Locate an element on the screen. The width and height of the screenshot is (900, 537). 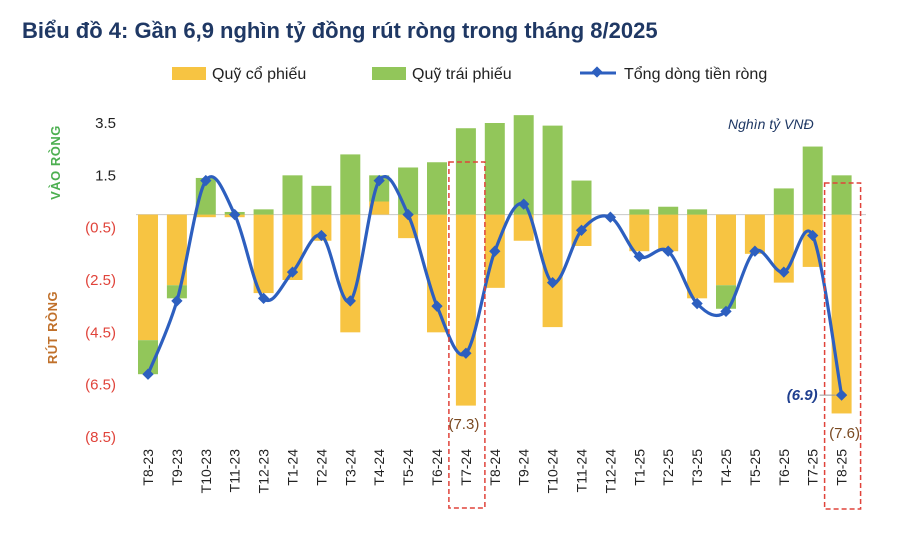
x-tick-label: T7-25 is located at coordinates (813, 467).